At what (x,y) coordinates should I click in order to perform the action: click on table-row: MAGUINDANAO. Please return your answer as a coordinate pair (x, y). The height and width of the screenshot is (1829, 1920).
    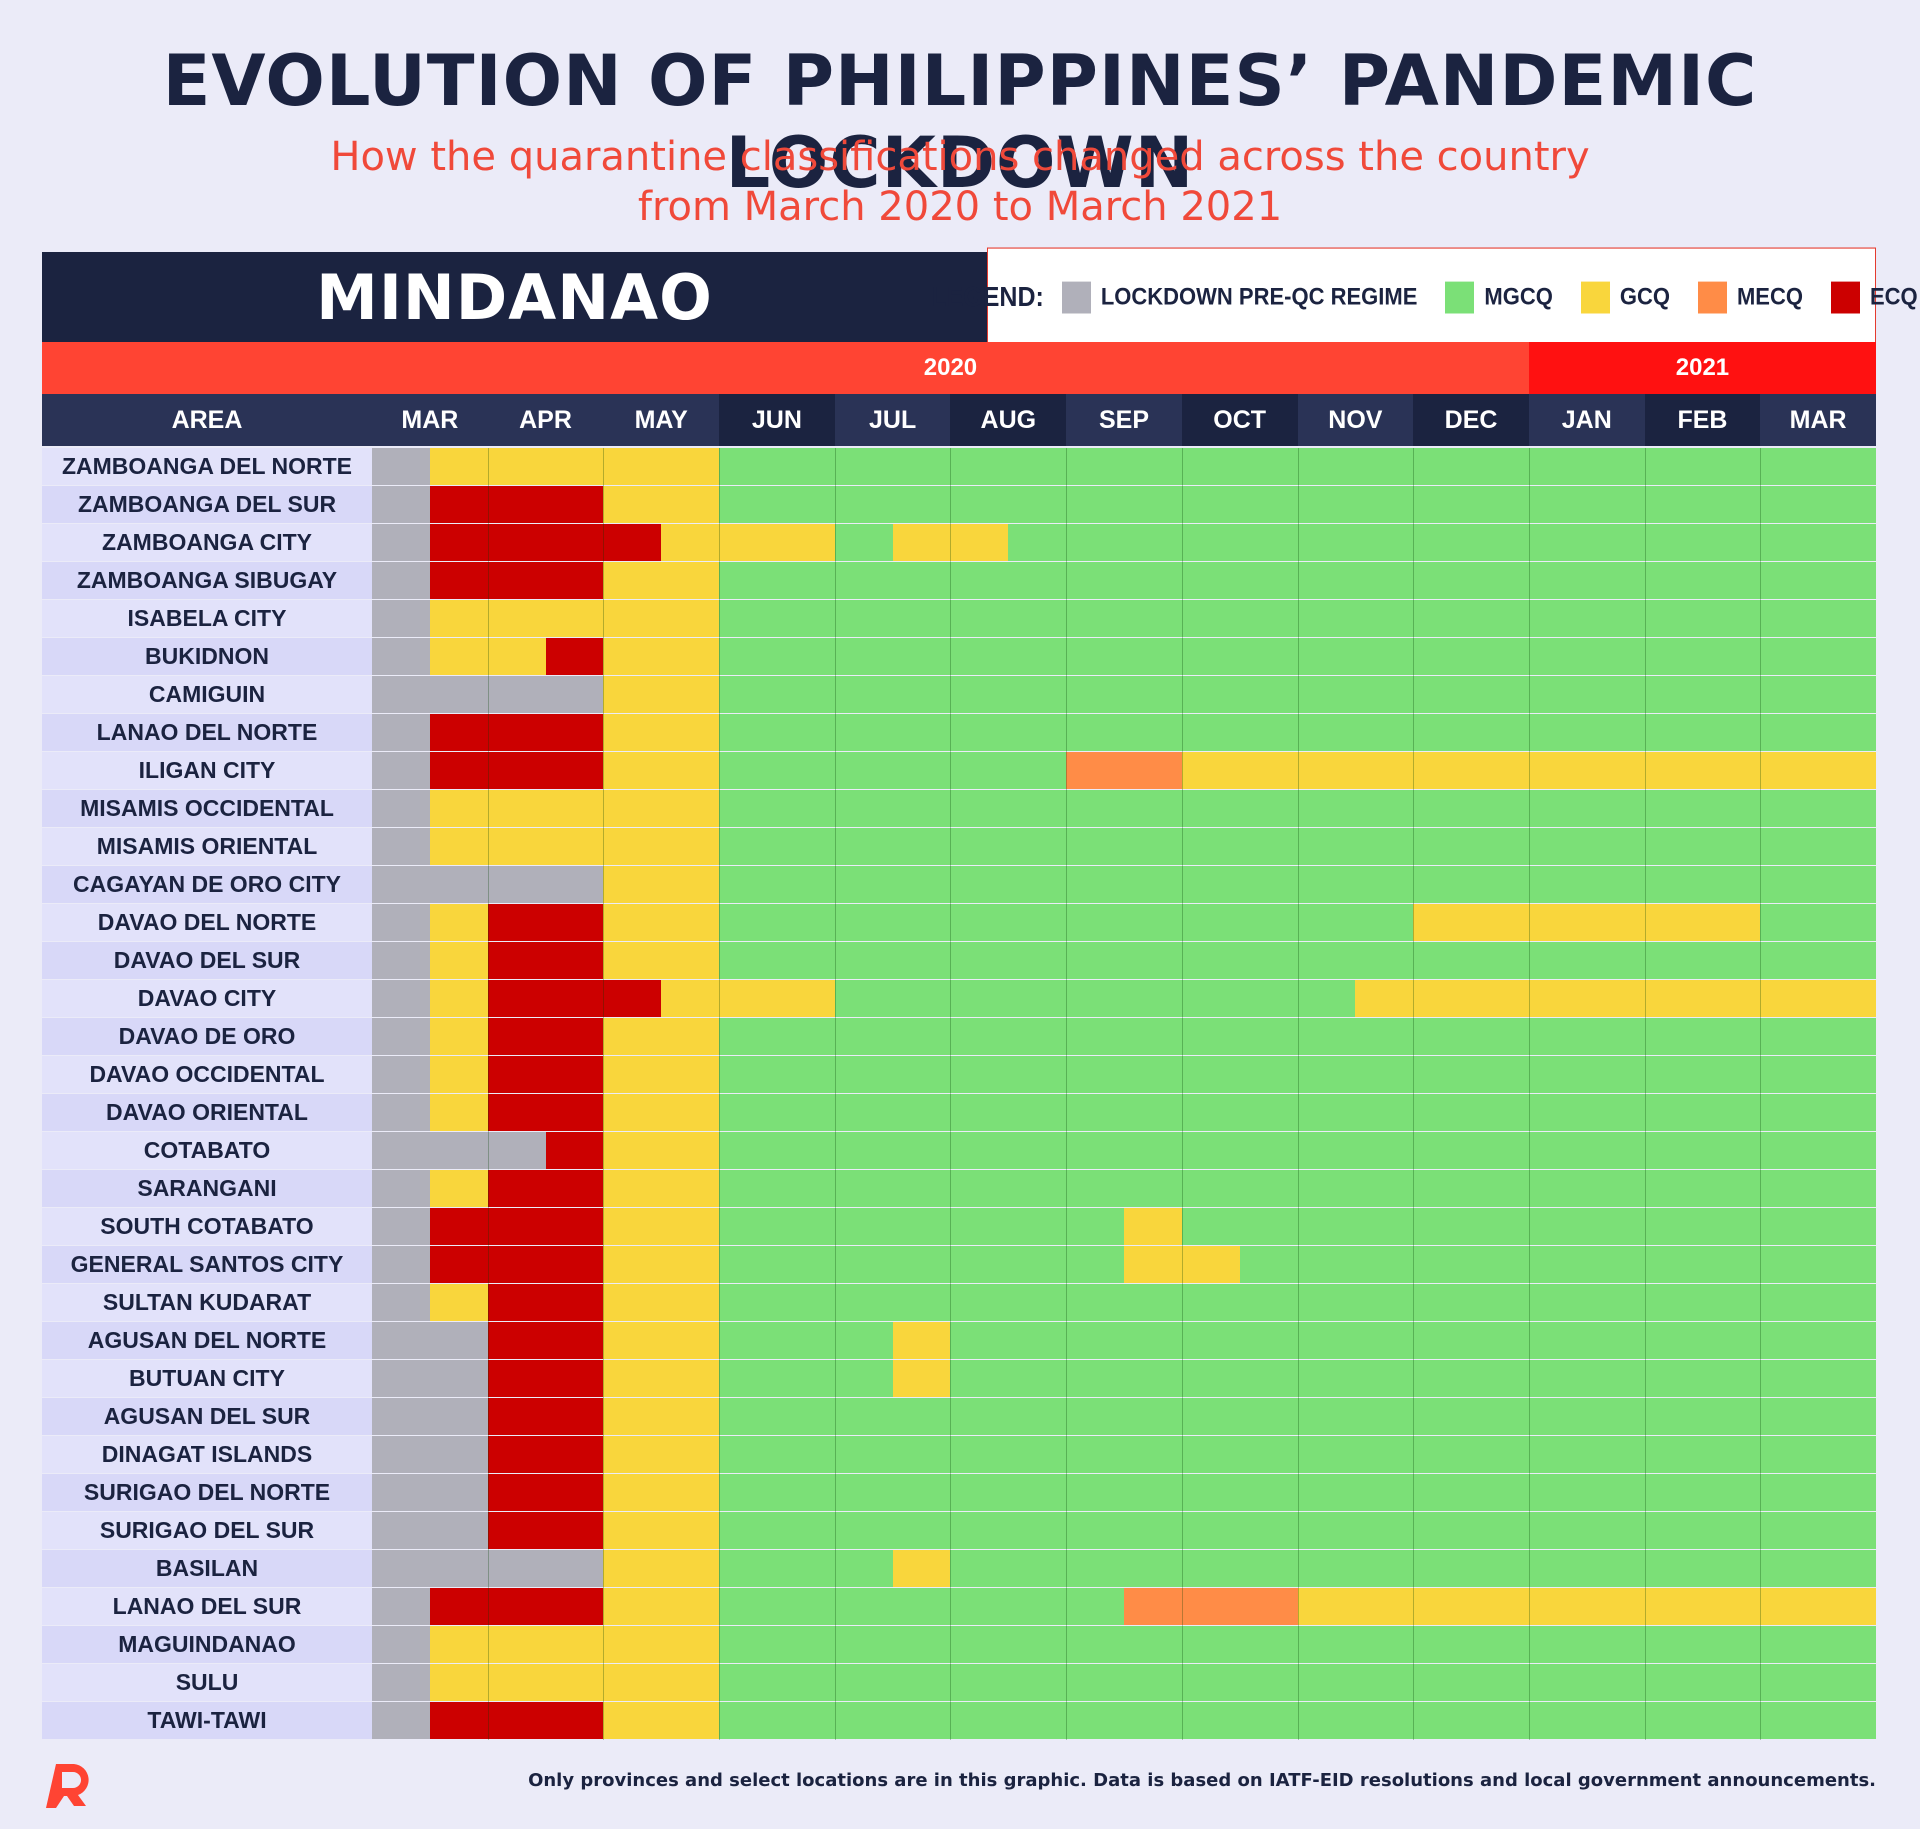
    Looking at the image, I should click on (959, 1644).